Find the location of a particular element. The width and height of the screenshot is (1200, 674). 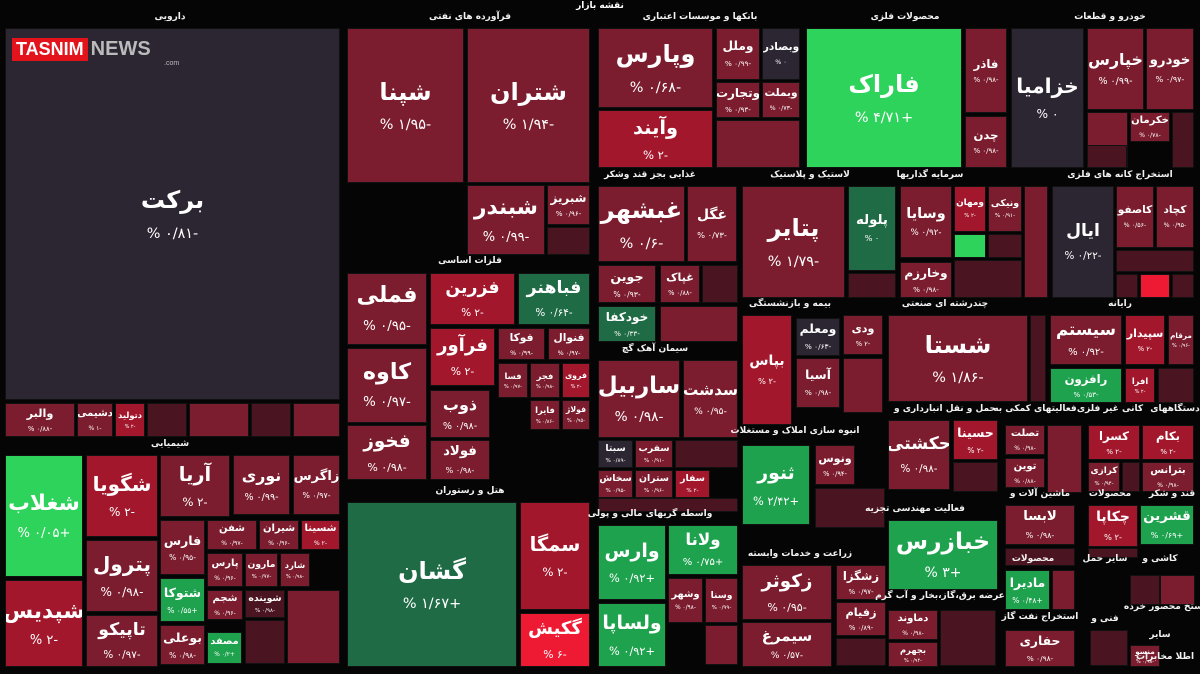

stock-label: منسو is located at coordinates (1145, 651).